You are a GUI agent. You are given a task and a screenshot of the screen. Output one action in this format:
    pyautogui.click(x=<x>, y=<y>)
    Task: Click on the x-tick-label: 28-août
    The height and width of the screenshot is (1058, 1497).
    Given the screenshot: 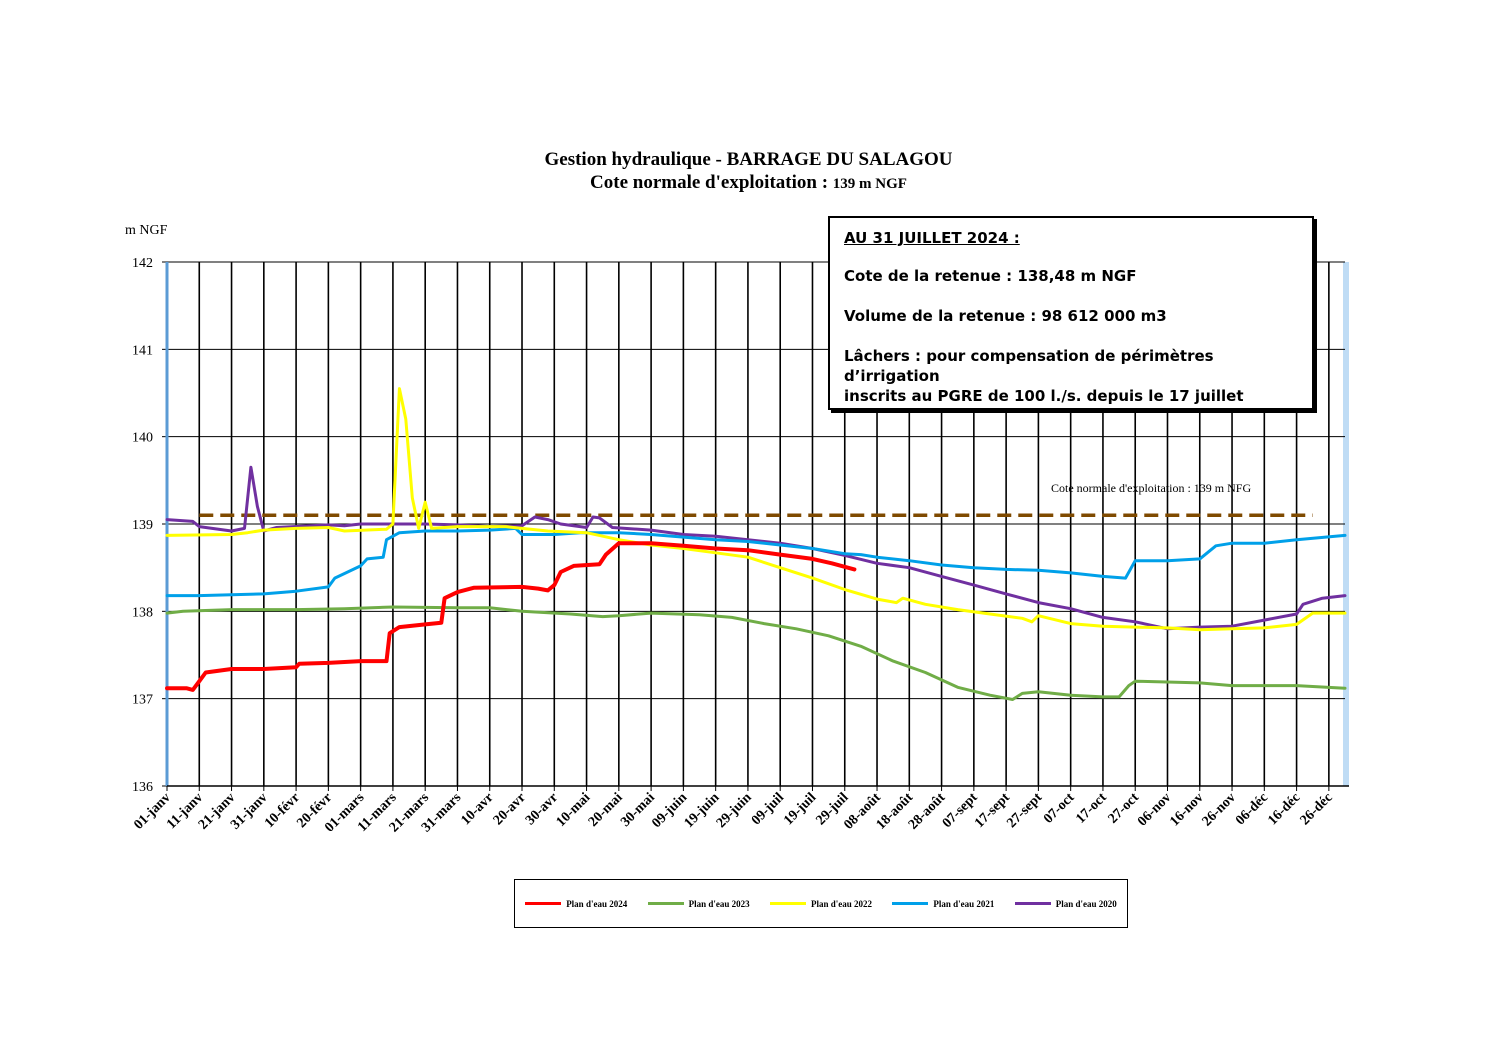 What is the action you would take?
    pyautogui.click(x=927, y=811)
    